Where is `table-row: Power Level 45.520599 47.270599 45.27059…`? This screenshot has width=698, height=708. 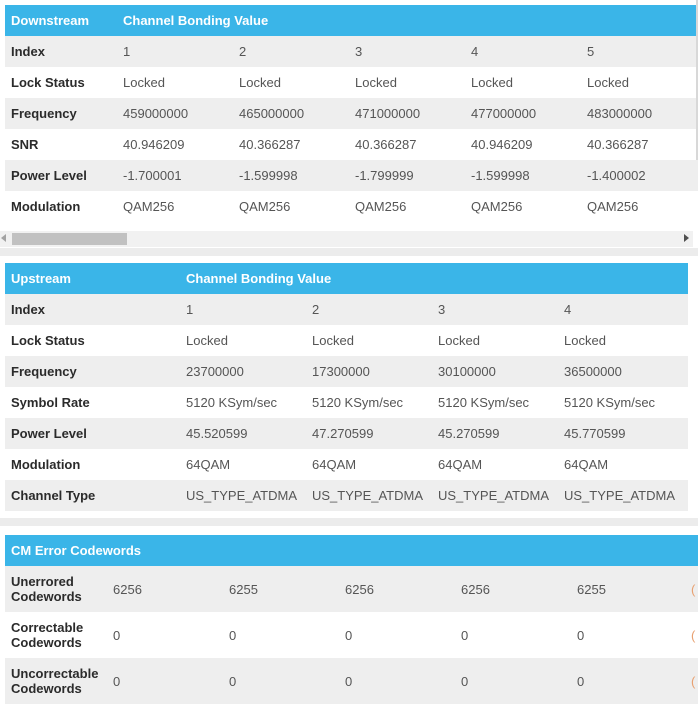 table-row: Power Level 45.520599 47.270599 45.27059… is located at coordinates (346, 433).